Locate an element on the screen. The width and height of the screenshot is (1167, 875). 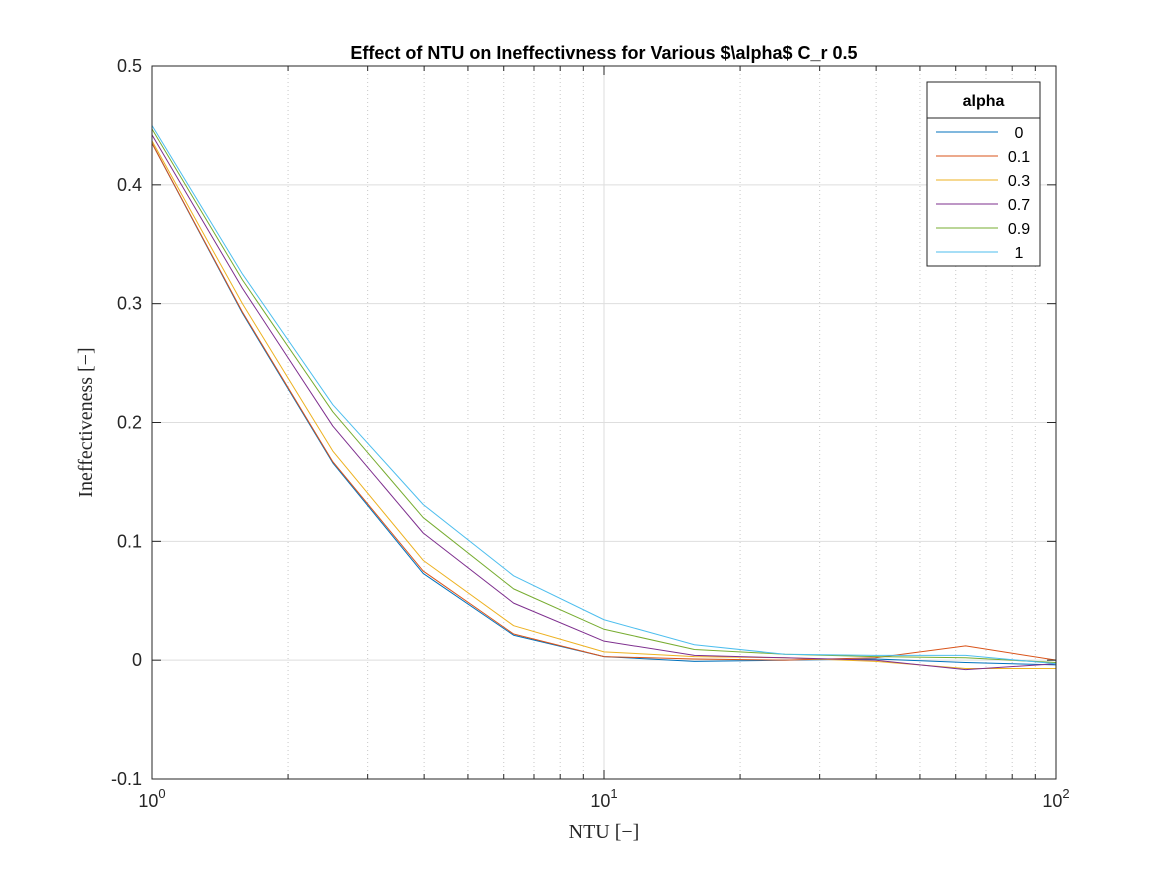
y-axis-label: Ineffectiveness [−] is located at coordinates (86, 422).